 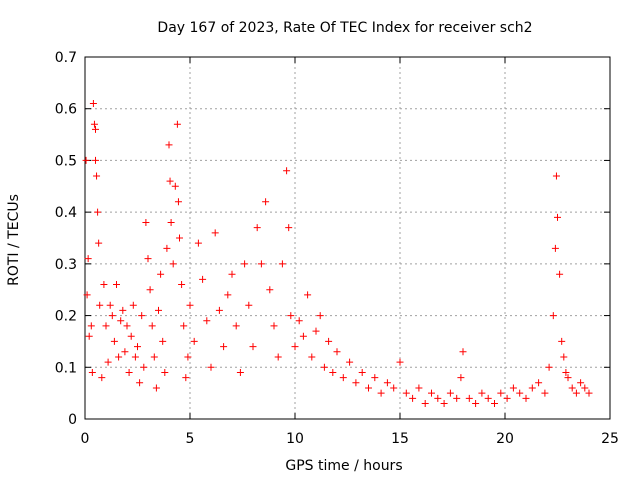 I want to click on x-axis-label: GPS time / hours, so click(x=343, y=466).